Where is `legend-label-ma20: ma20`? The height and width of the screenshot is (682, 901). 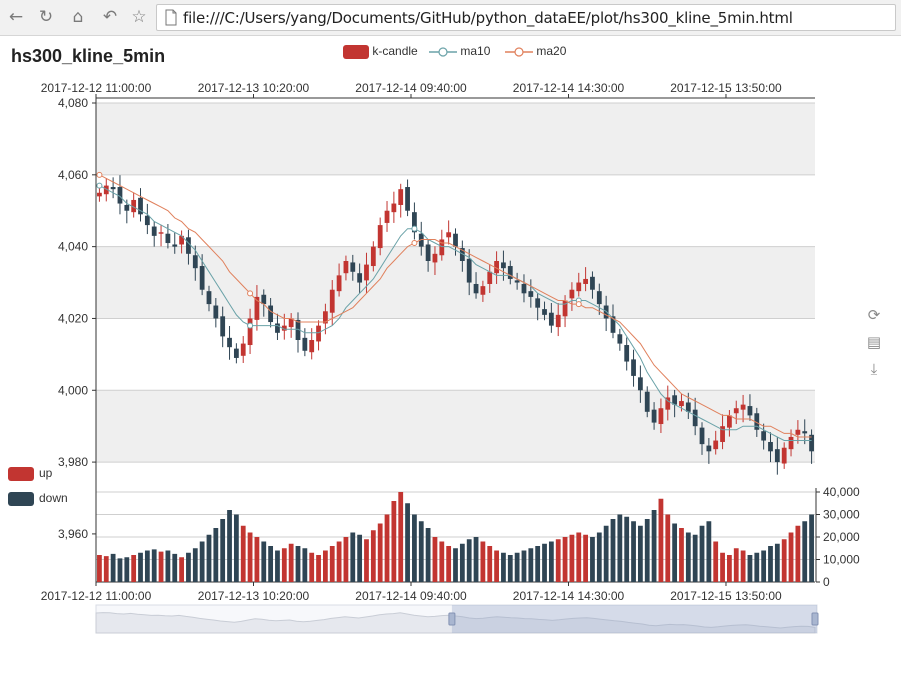
legend-label-ma20: ma20 is located at coordinates (551, 51).